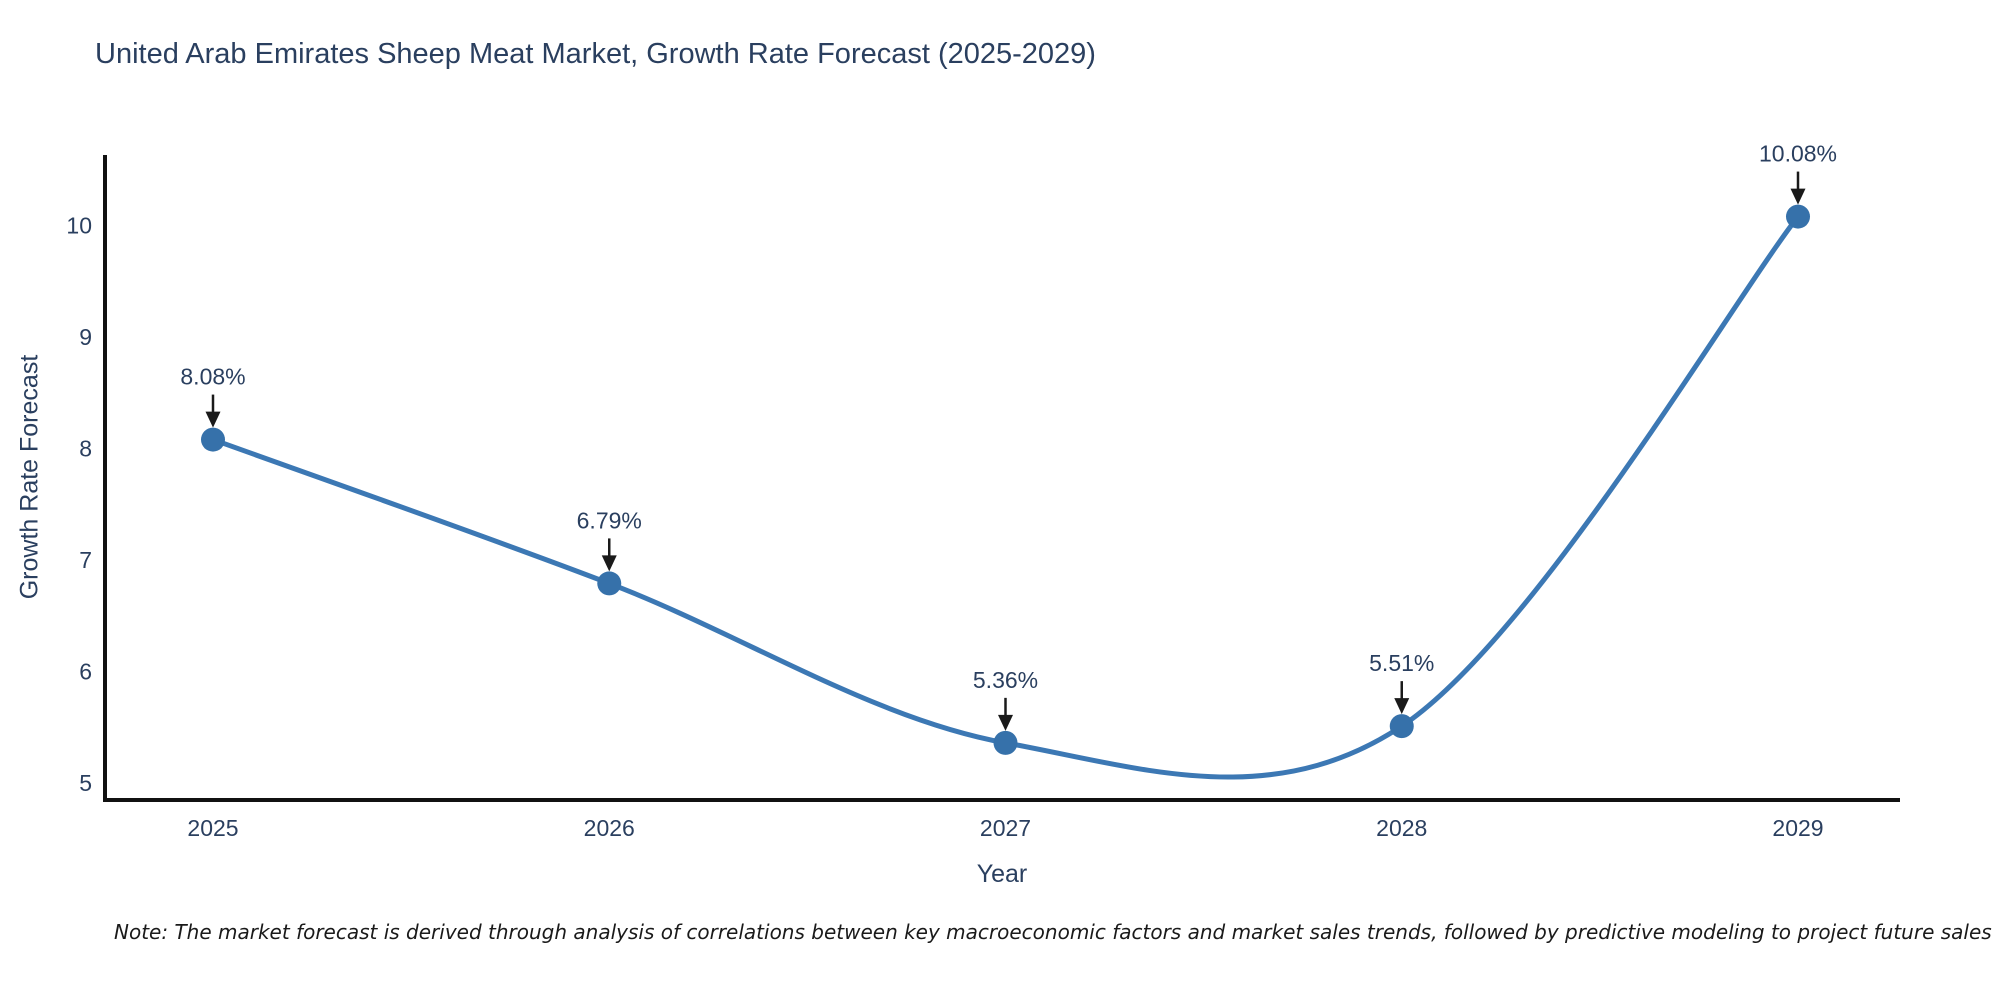 The width and height of the screenshot is (2000, 1000). I want to click on x-tick-label: 2028, so click(1401, 828).